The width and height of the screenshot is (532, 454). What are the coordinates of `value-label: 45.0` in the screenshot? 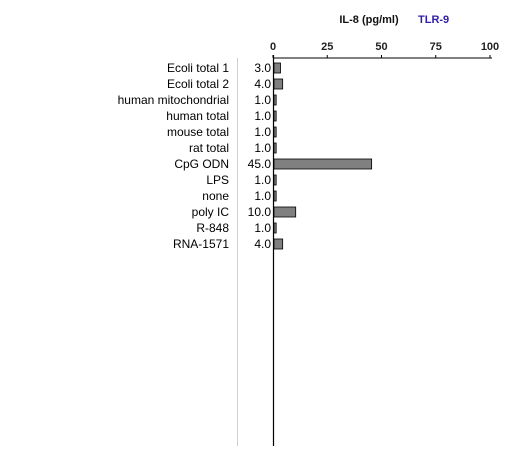 It's located at (260, 164).